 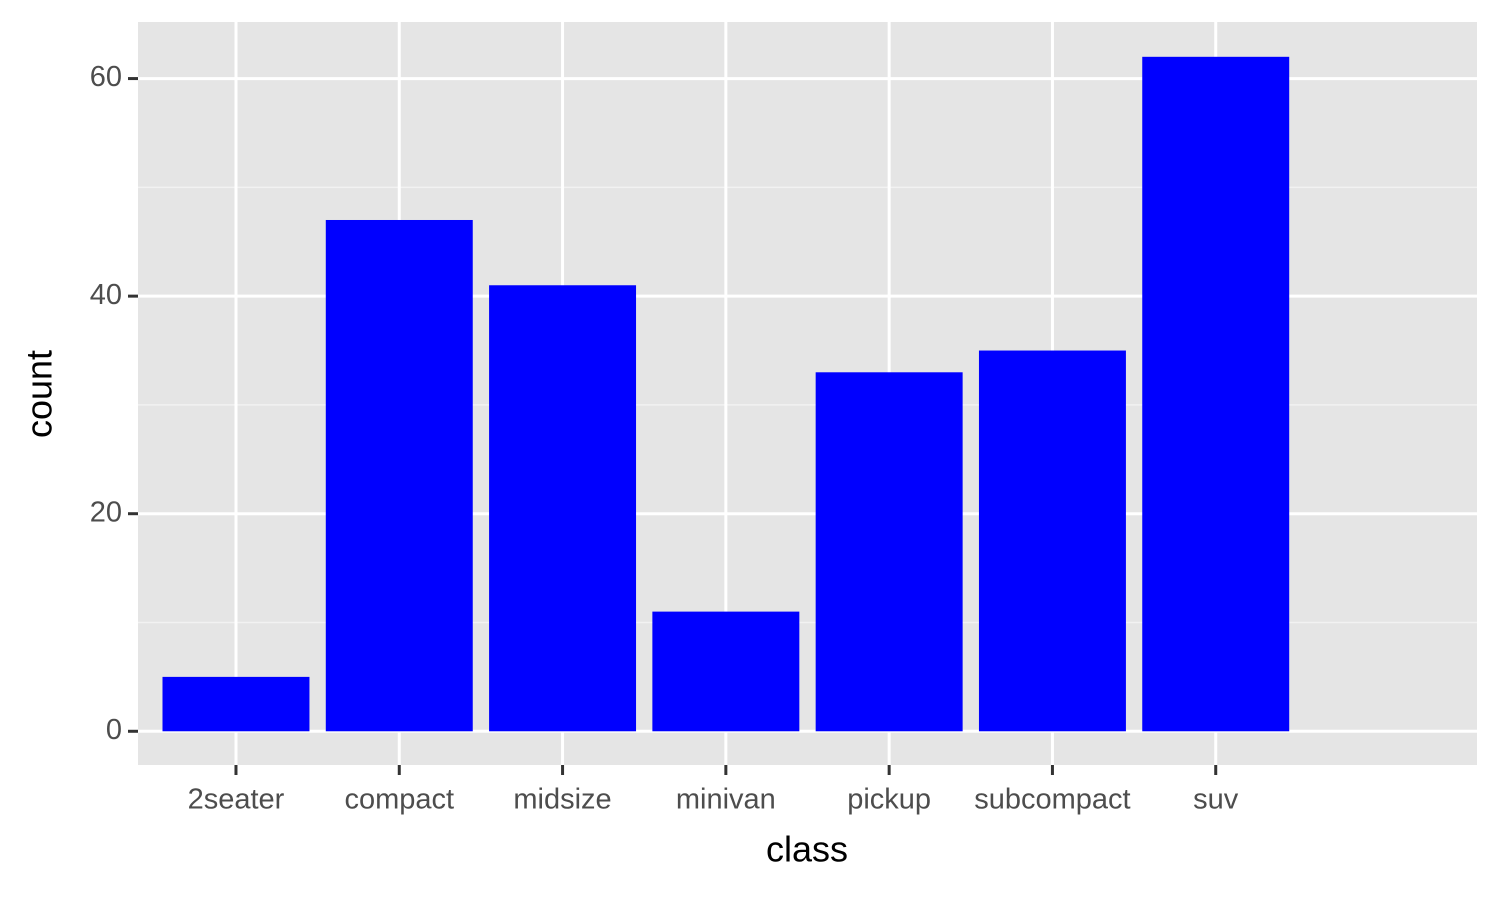 What do you see at coordinates (1216, 800) in the screenshot?
I see `x-tick-label: suv` at bounding box center [1216, 800].